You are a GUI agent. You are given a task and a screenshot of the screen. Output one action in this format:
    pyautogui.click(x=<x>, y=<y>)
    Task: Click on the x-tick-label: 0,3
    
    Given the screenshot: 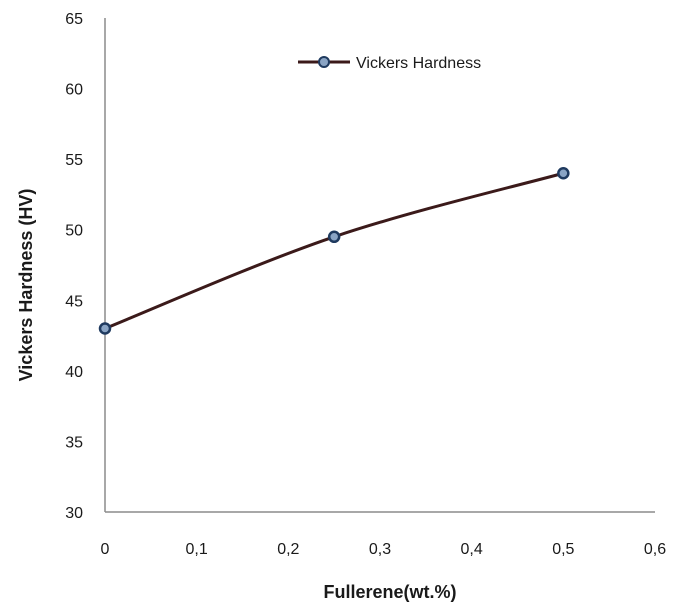 What is the action you would take?
    pyautogui.click(x=380, y=549)
    